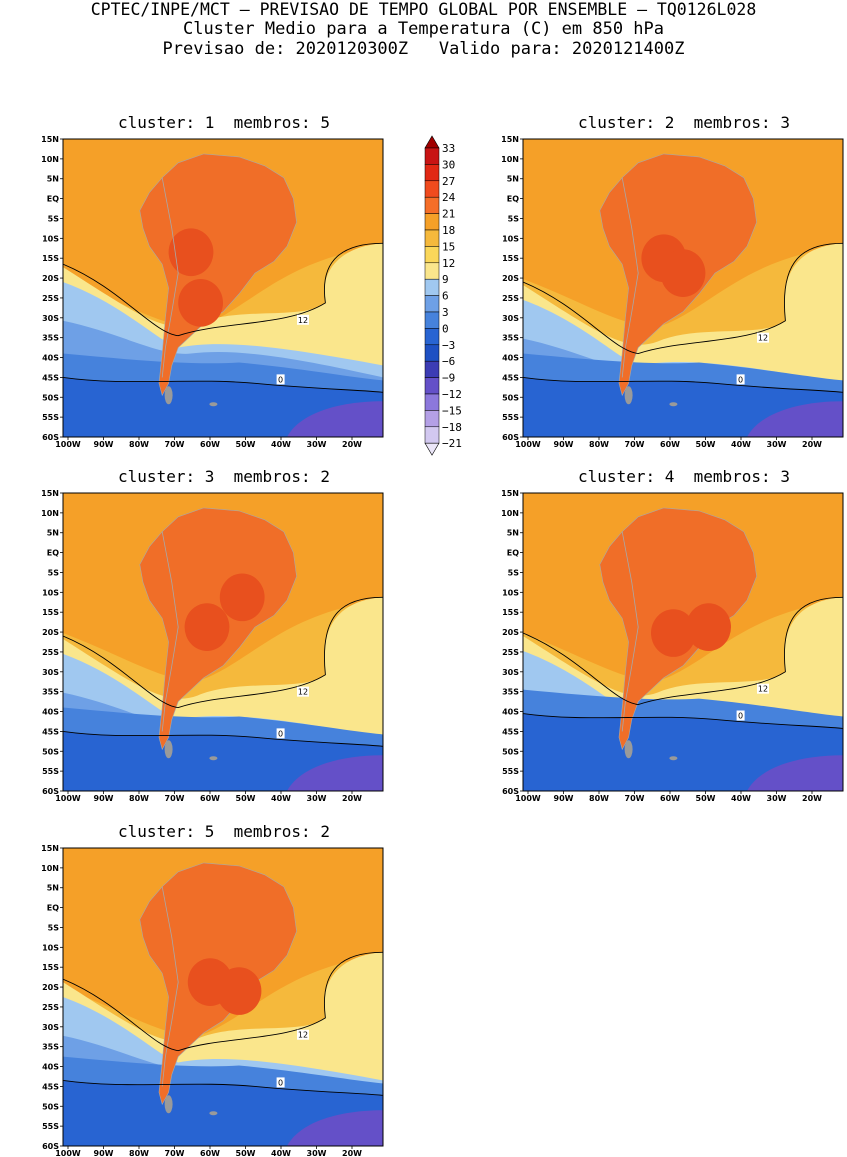 The width and height of the screenshot is (847, 1157). Describe the element at coordinates (510, 712) in the screenshot. I see `lat-label: 40S` at that location.